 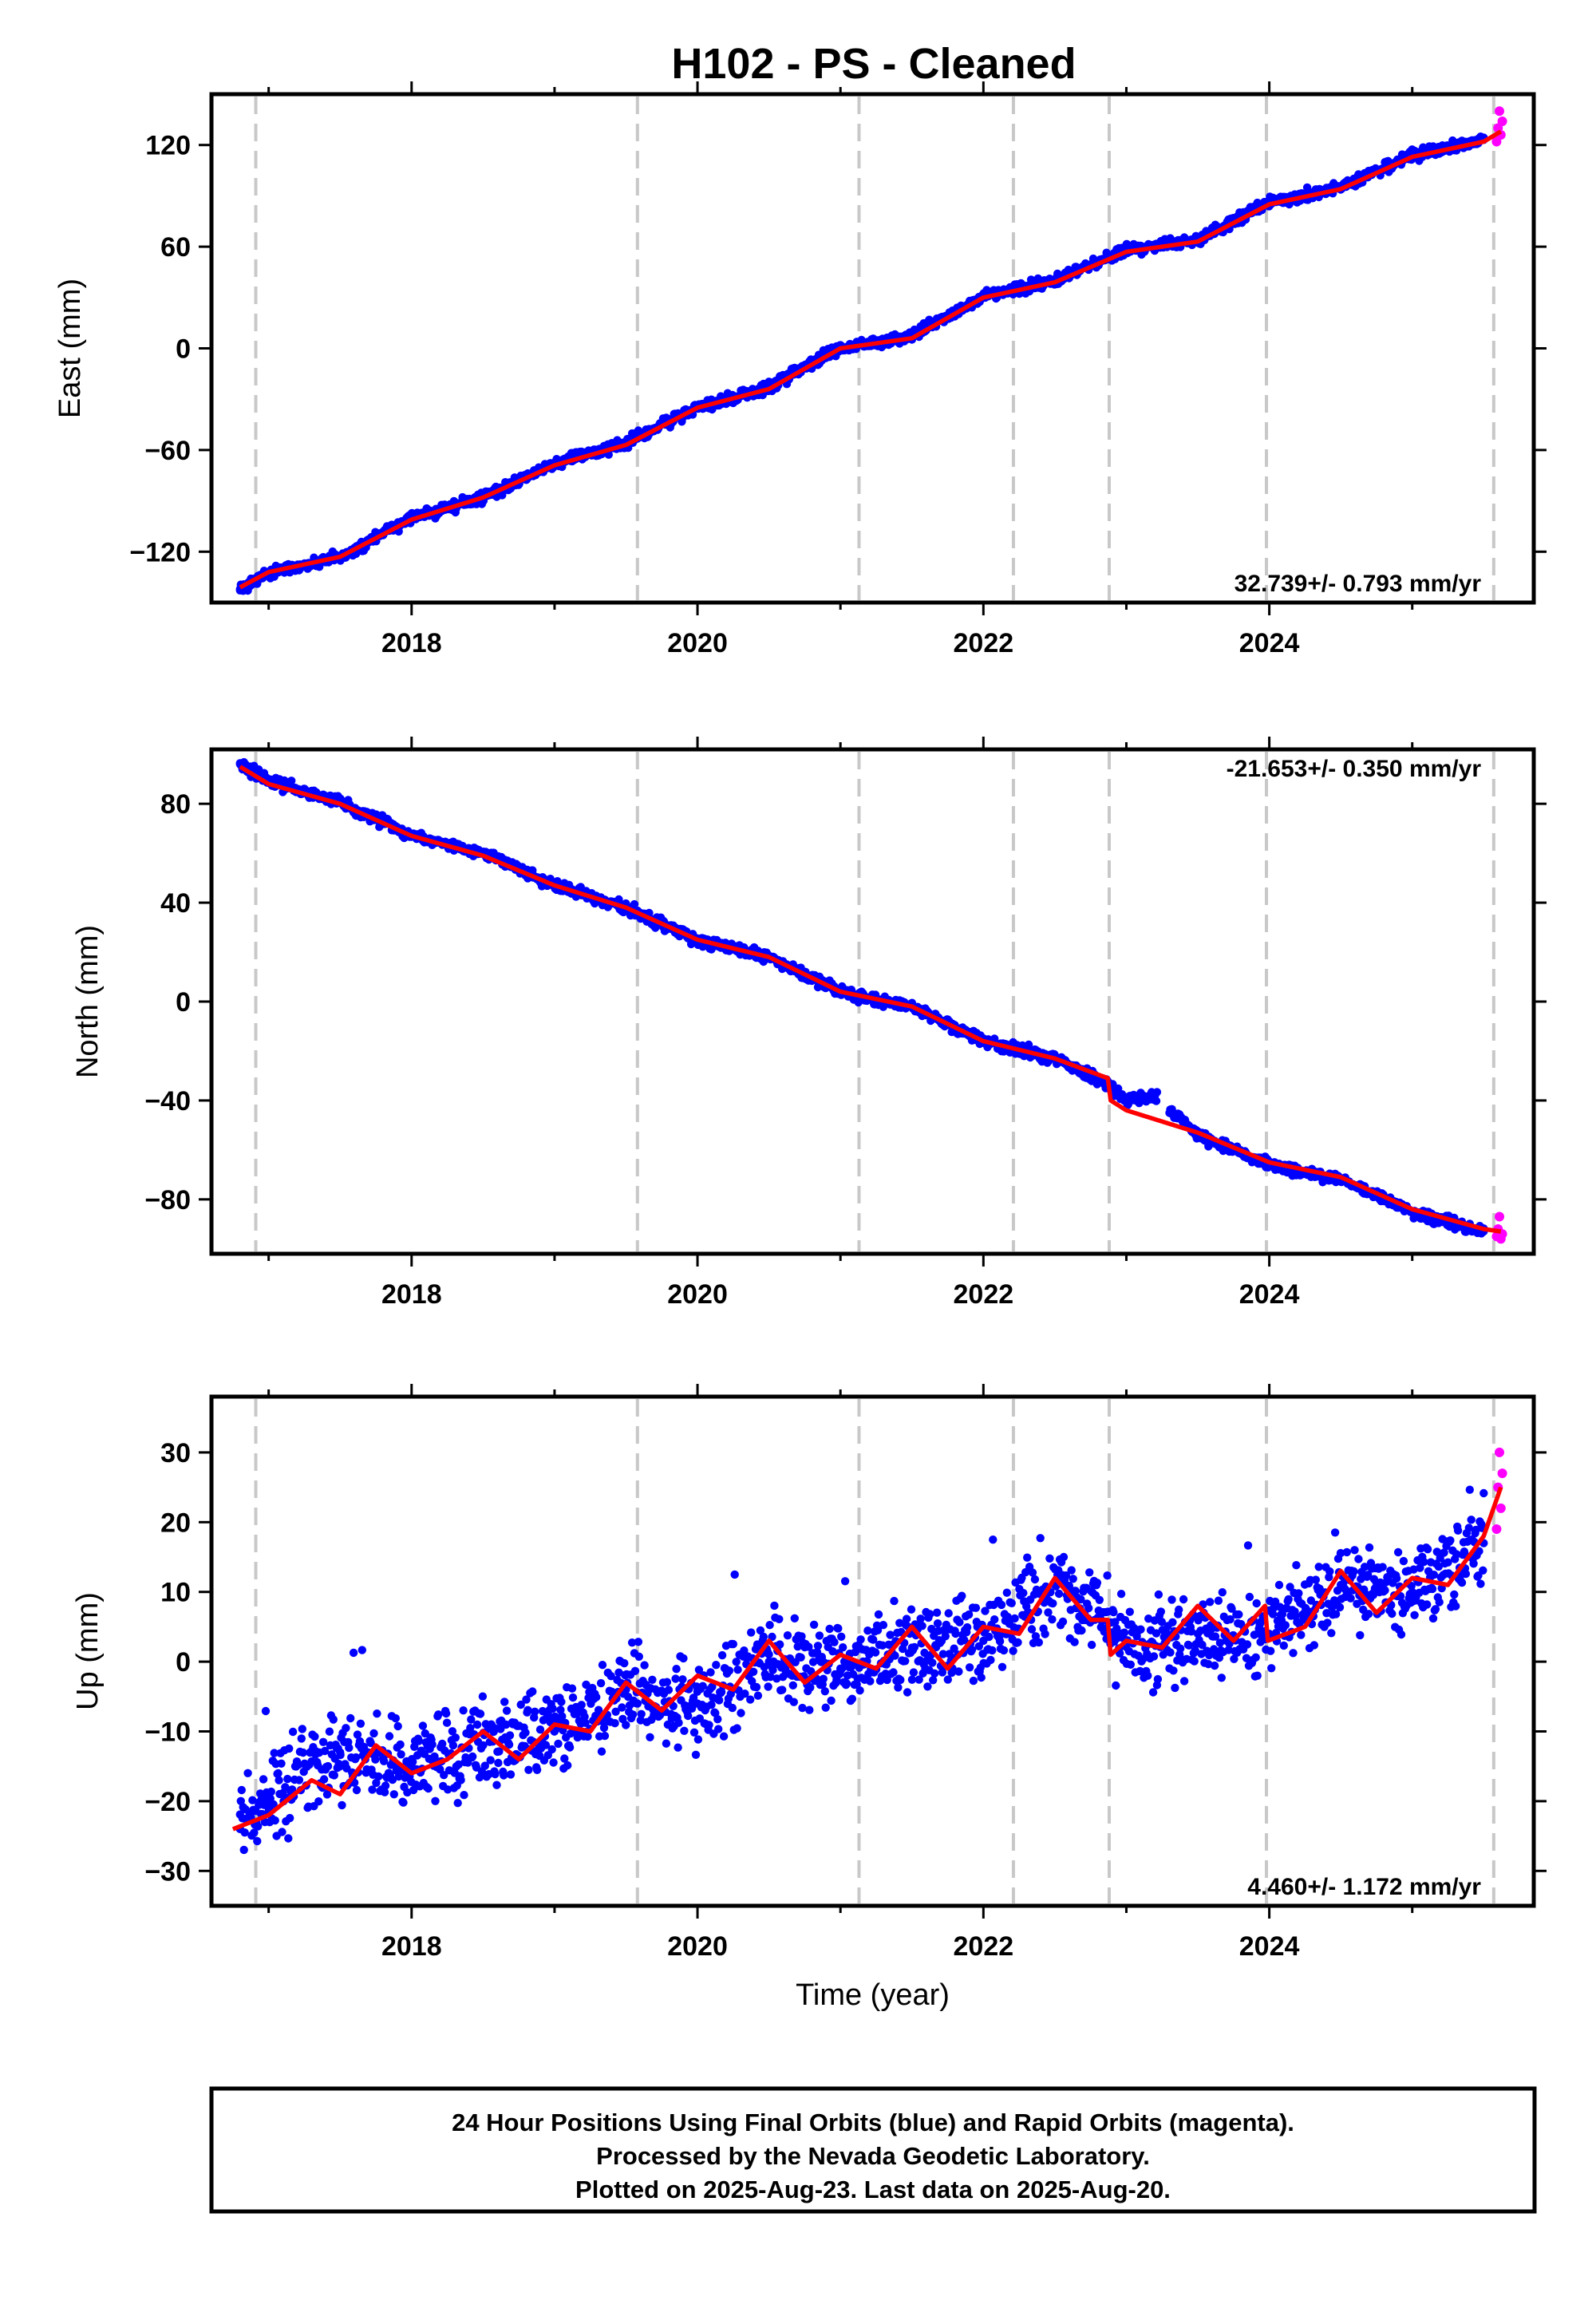 What do you see at coordinates (873, 64) in the screenshot?
I see `figure-title: H102 - PS - Cleaned` at bounding box center [873, 64].